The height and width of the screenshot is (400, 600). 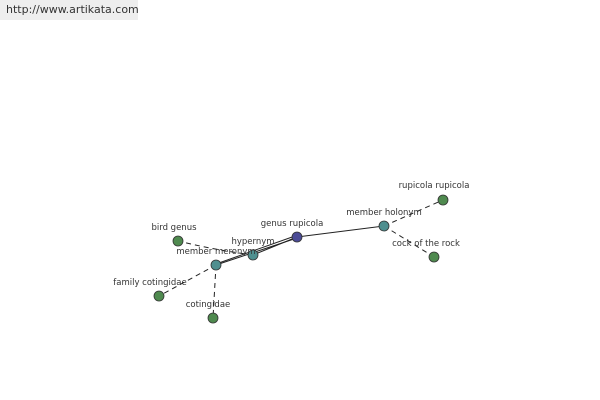 What do you see at coordinates (292, 224) in the screenshot?
I see `node-label: genus rupicola` at bounding box center [292, 224].